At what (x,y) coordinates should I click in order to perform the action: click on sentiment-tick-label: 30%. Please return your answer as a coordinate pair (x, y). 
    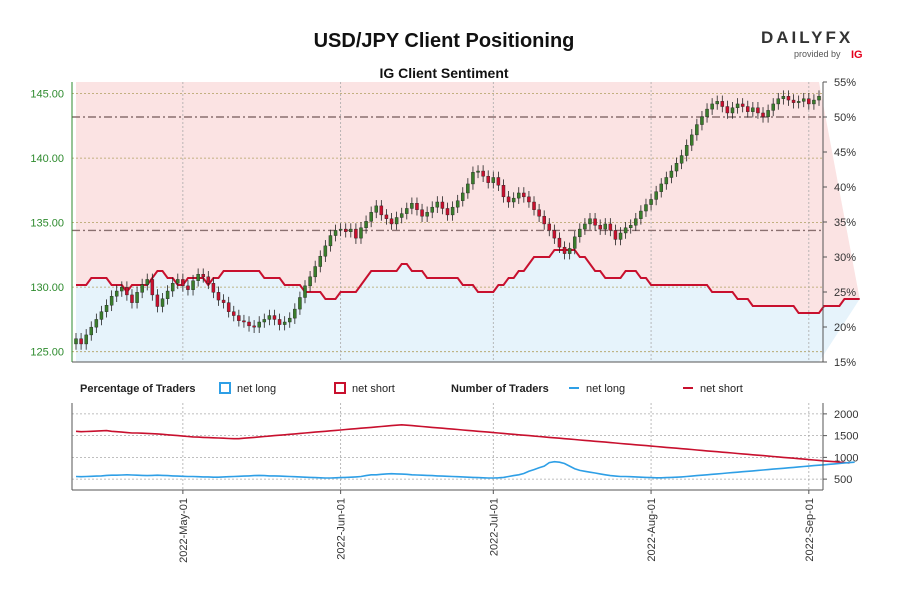
    Looking at the image, I should click on (845, 258).